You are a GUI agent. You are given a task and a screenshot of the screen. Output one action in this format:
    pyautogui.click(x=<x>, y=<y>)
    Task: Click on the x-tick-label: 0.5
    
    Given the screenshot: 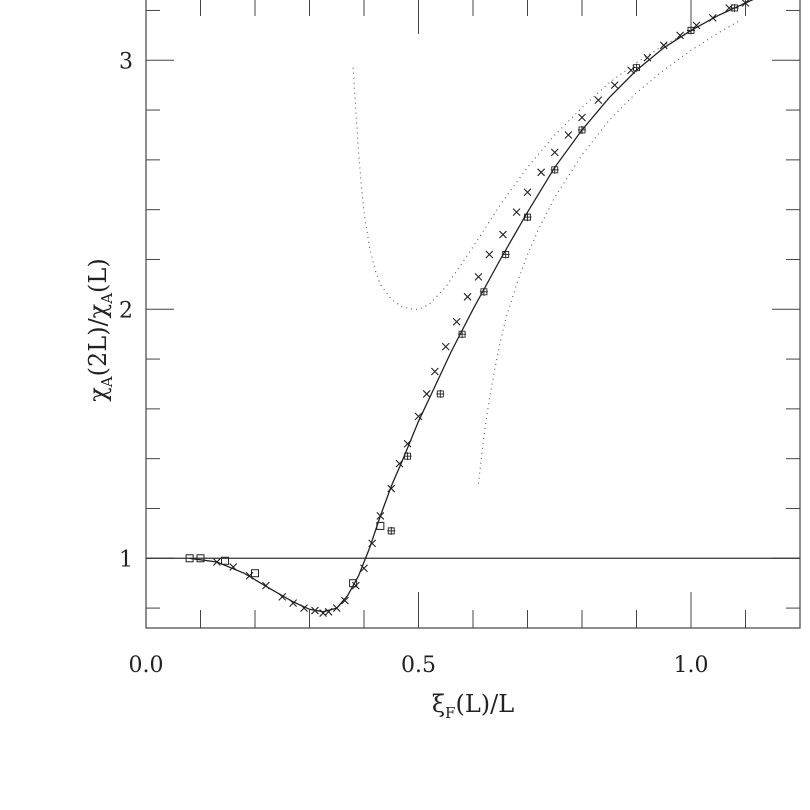 What is the action you would take?
    pyautogui.click(x=418, y=665)
    